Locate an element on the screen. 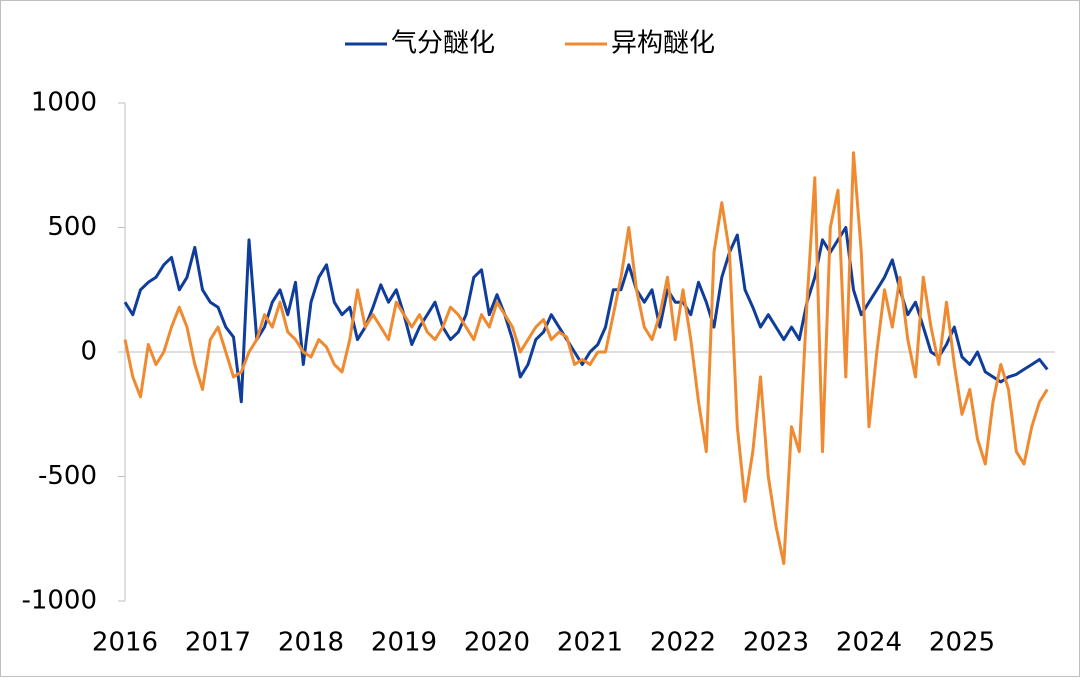 The width and height of the screenshot is (1080, 681). x-tick-label: 2020 is located at coordinates (497, 643).